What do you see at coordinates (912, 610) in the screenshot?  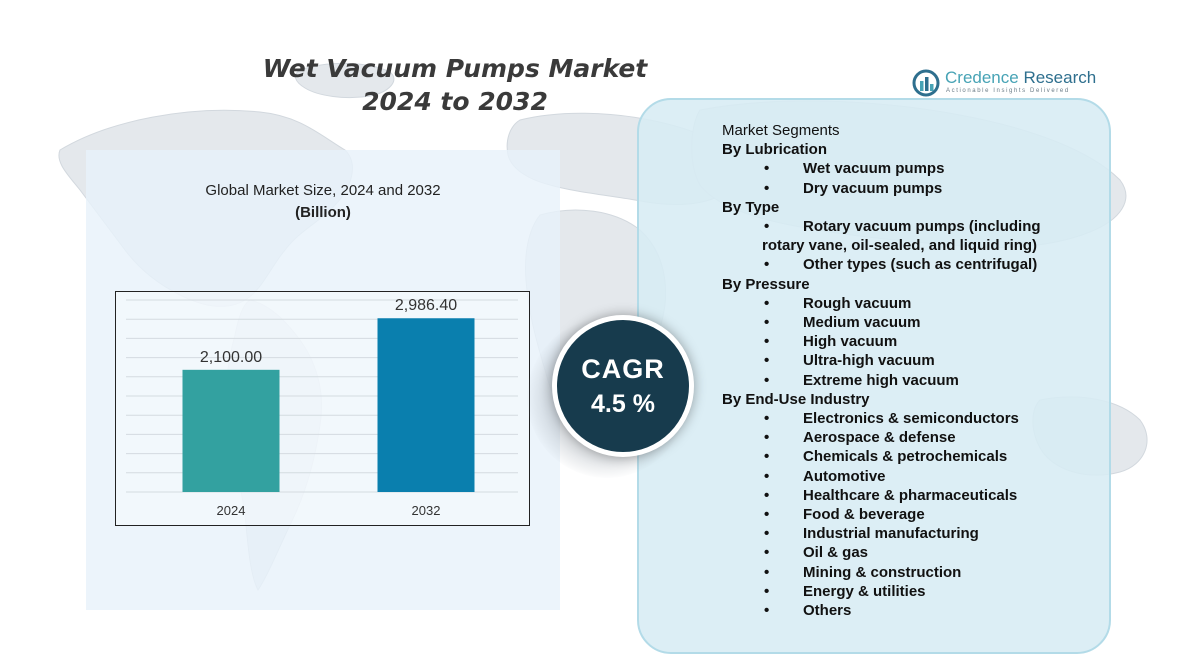 I see `segment-item: • Others` at bounding box center [912, 610].